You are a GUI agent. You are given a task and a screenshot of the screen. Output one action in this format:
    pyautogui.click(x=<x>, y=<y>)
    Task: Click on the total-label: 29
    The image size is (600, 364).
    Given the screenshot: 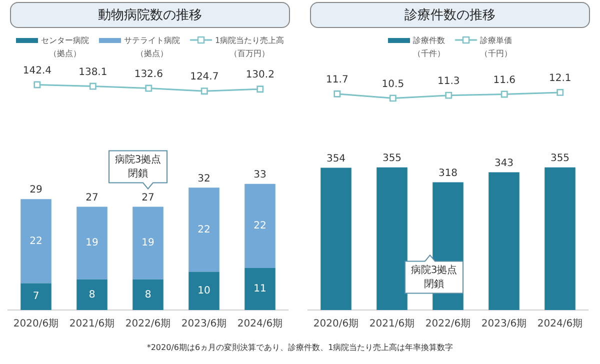 What is the action you would take?
    pyautogui.click(x=36, y=190)
    